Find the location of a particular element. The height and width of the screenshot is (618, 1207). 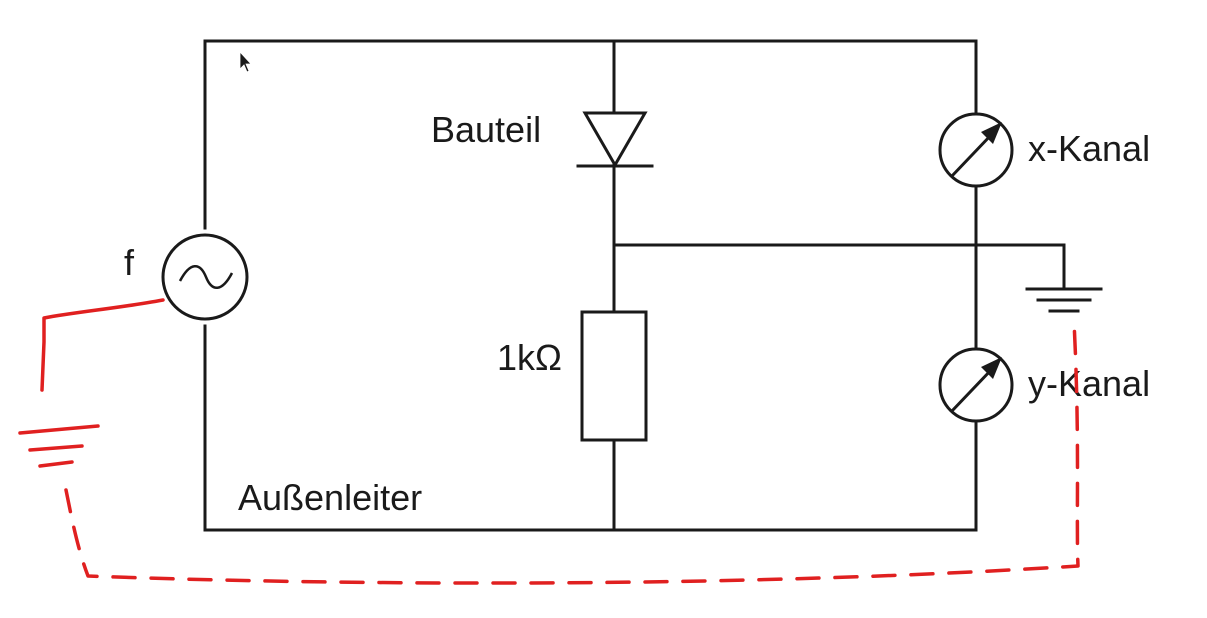

x-channel-meter-icon is located at coordinates (976, 150).